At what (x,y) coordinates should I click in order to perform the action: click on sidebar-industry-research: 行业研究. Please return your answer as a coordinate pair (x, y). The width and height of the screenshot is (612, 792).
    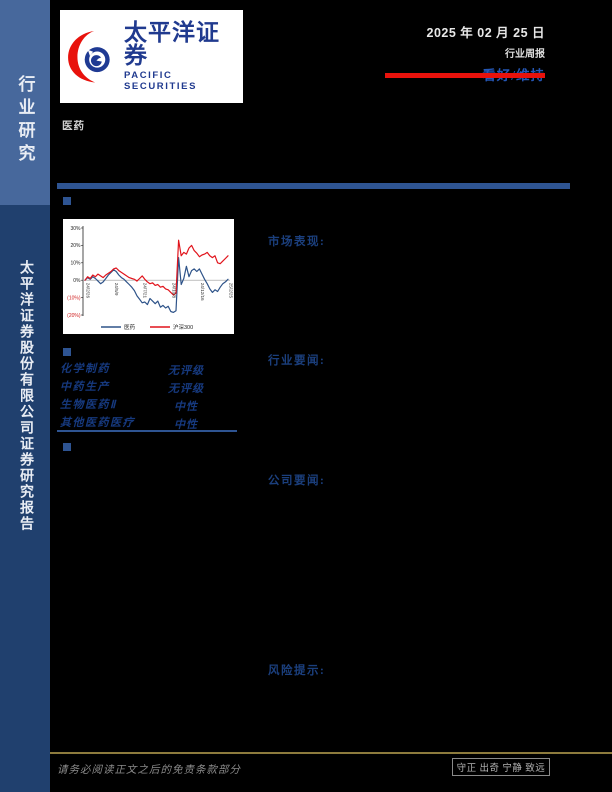
    Looking at the image, I should click on (25, 102).